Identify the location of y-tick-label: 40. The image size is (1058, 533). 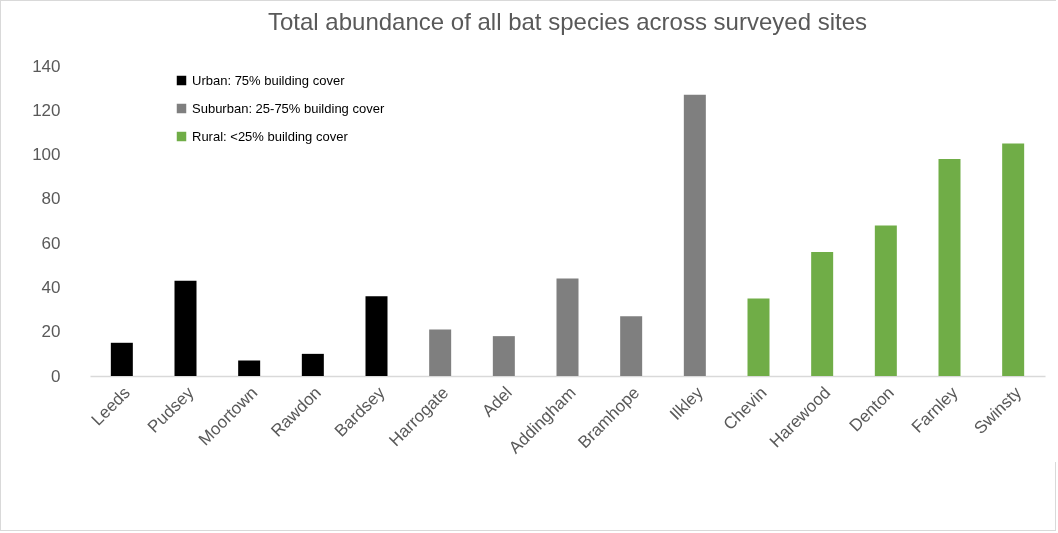
(51, 287).